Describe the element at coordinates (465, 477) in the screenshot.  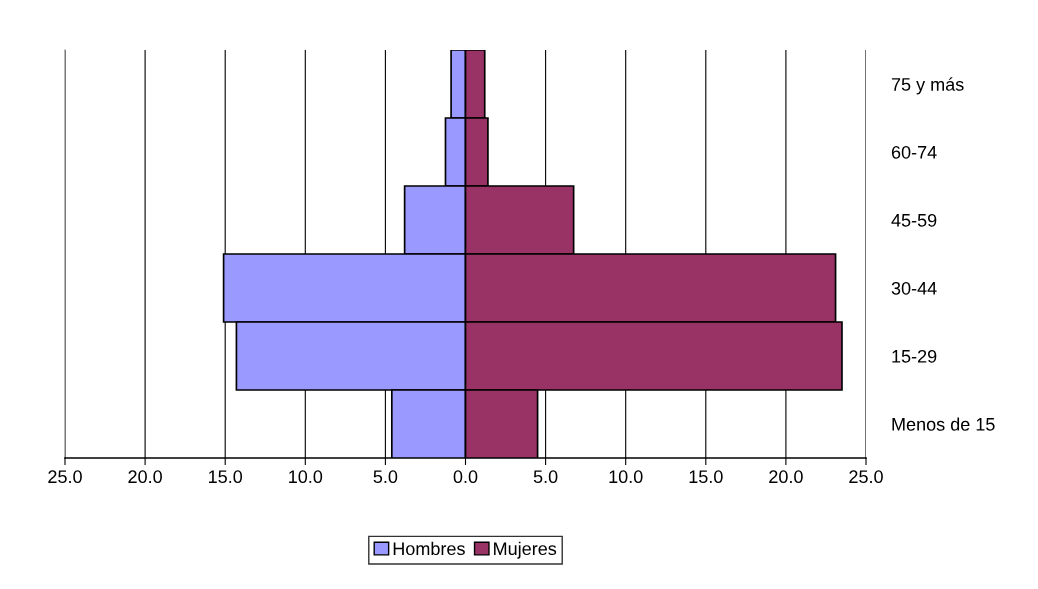
I see `x-tick-label: 0.0` at that location.